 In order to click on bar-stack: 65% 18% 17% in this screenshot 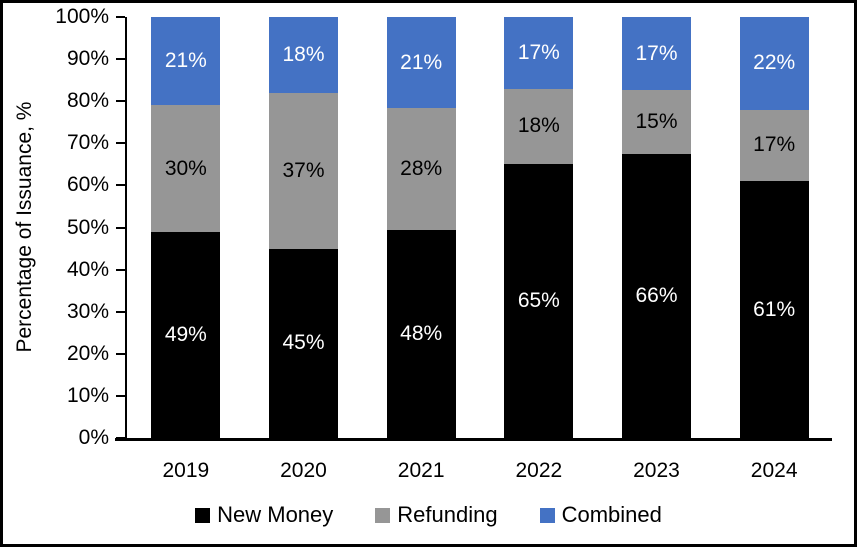, I will do `click(539, 227)`.